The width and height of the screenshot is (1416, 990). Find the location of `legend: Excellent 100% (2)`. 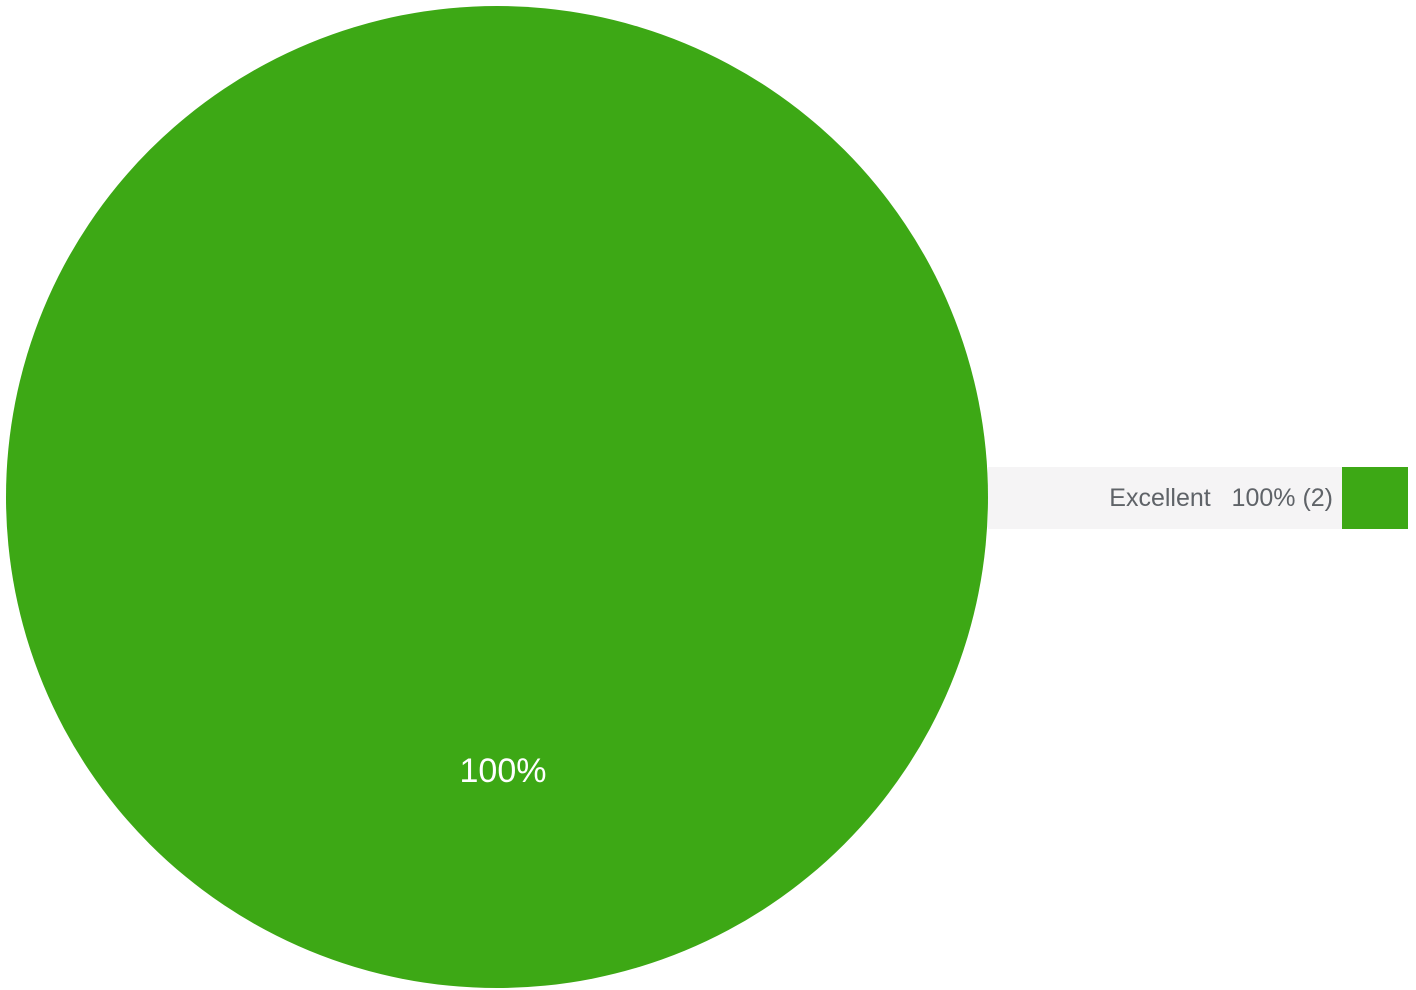

legend: Excellent 100% (2) is located at coordinates (1198, 498).